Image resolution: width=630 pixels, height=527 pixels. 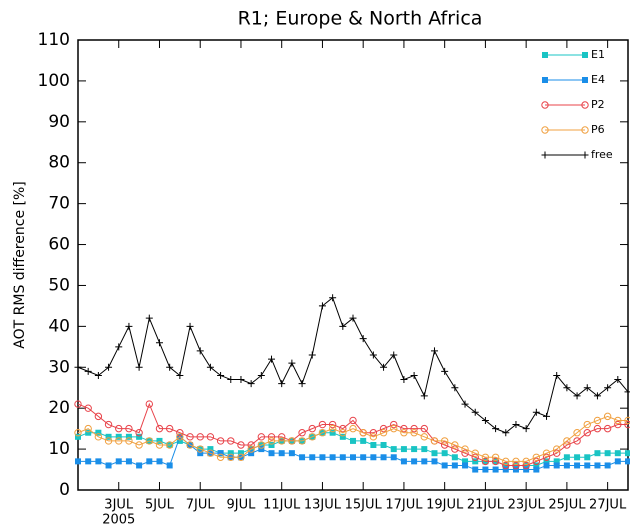 I want to click on y-tick-label: 110, so click(x=54, y=40).